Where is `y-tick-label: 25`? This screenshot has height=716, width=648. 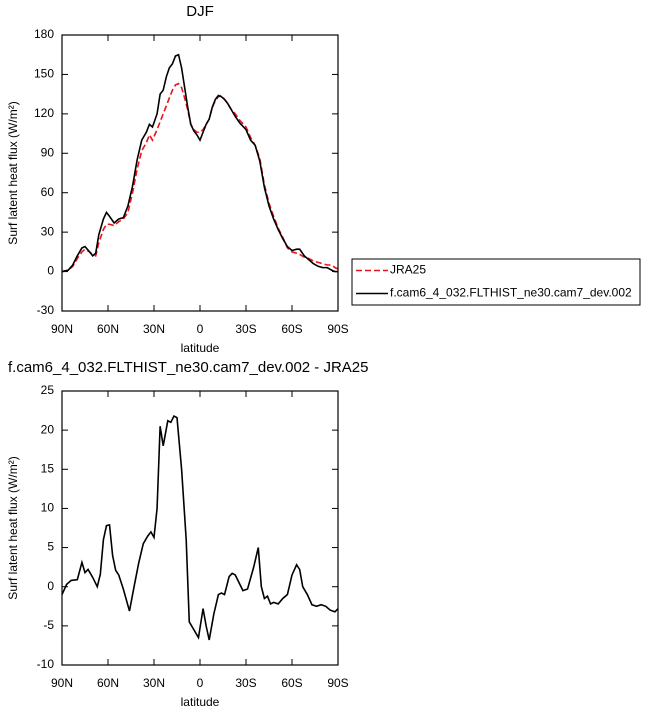 y-tick-label: 25 is located at coordinates (48, 390).